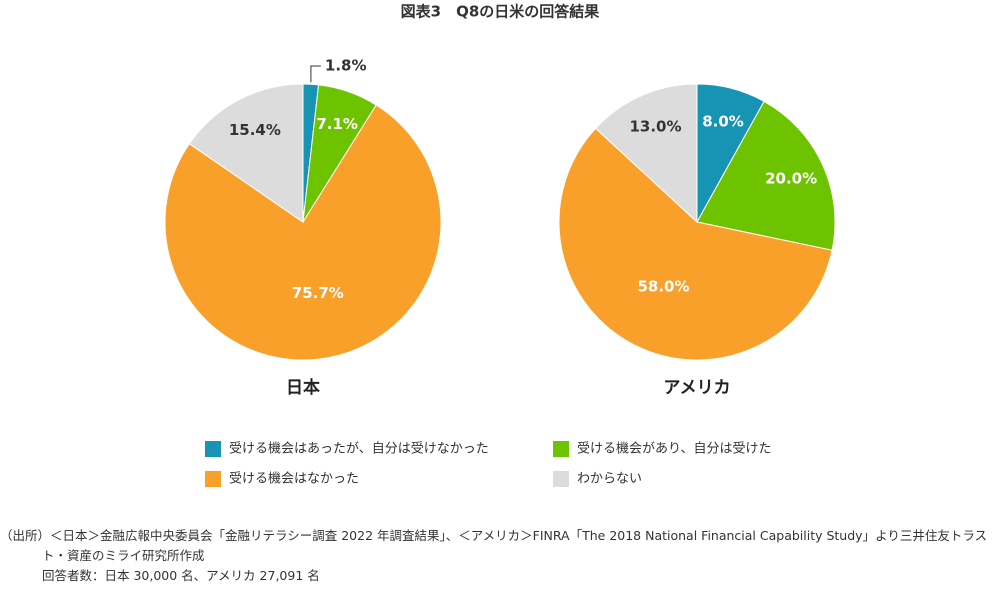 This screenshot has width=1000, height=600. I want to click on pie-title: 日本, so click(303, 387).